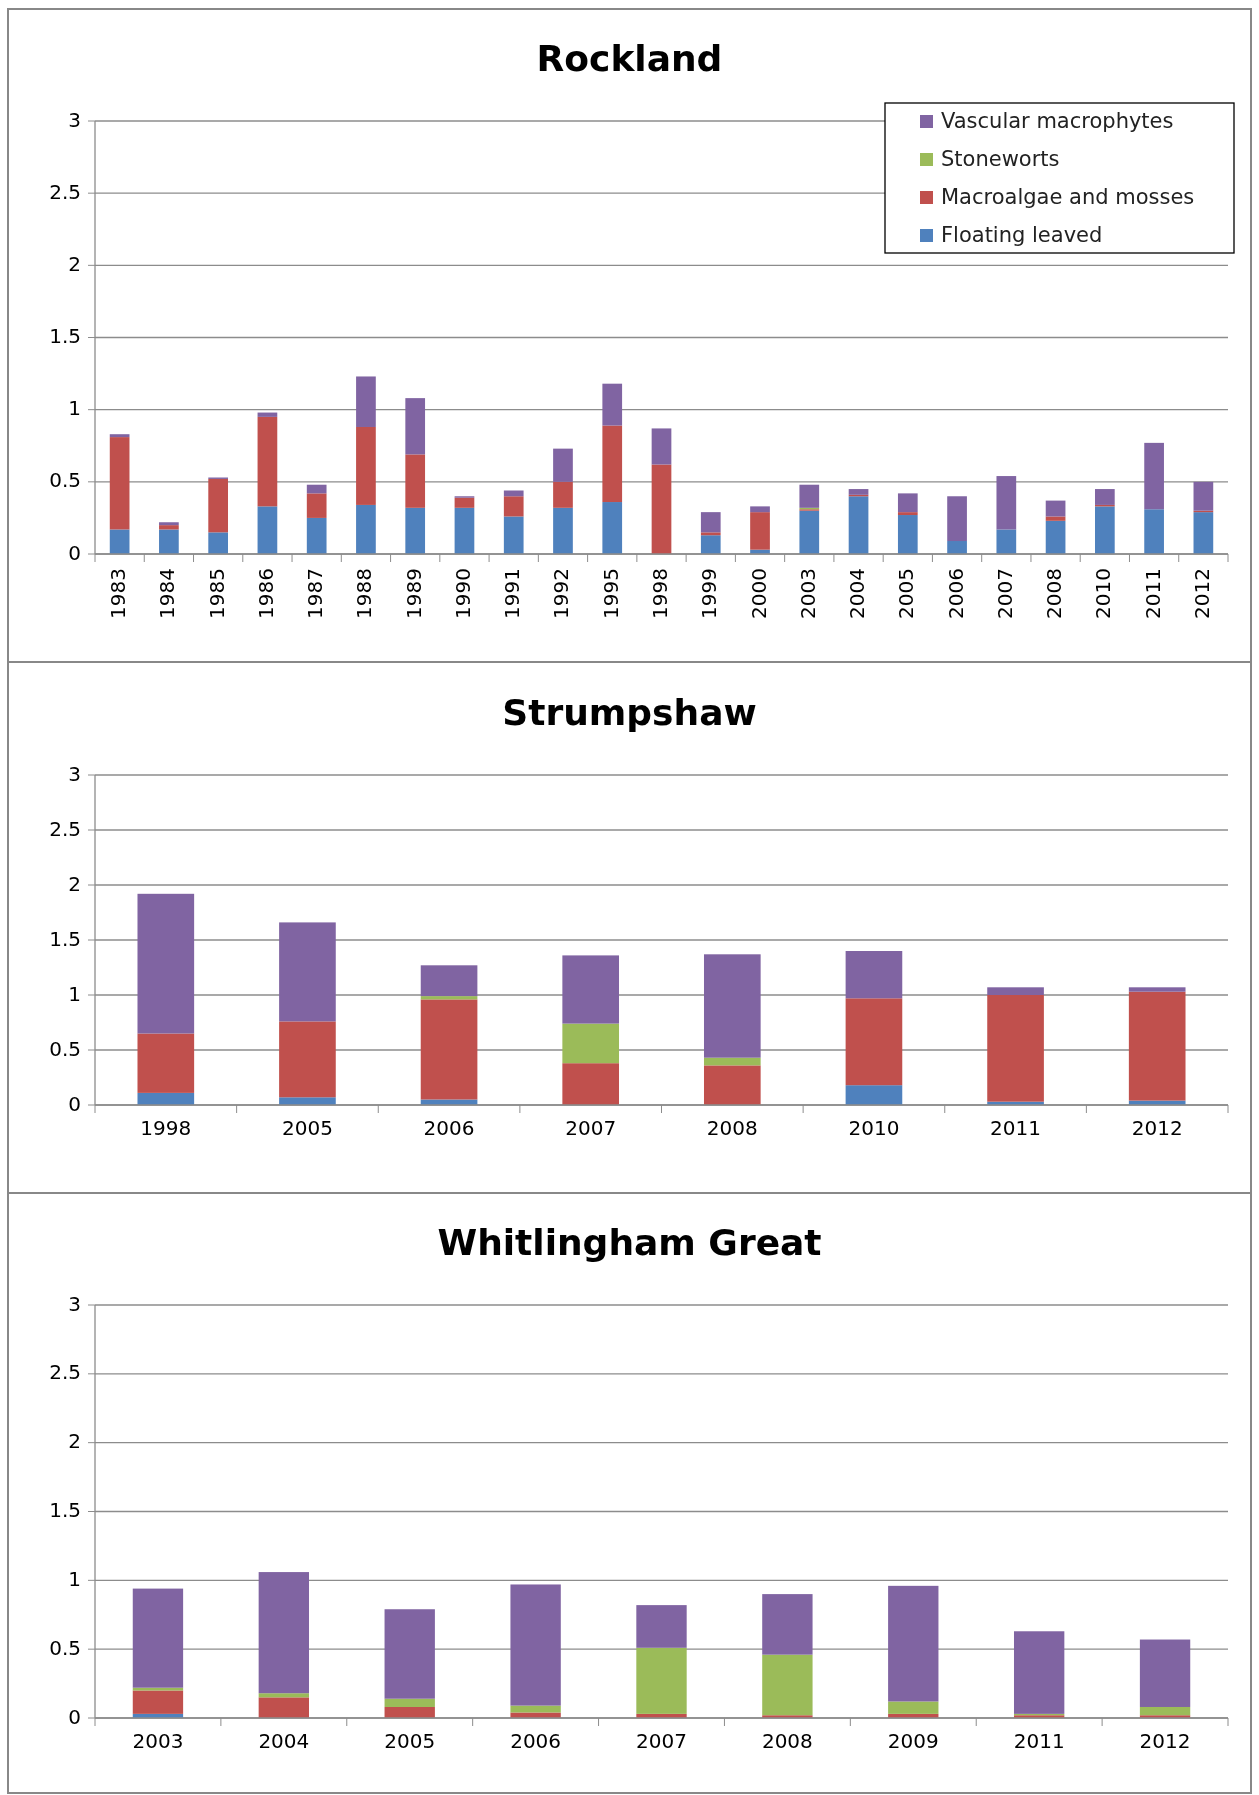  I want to click on x-tick-label: 1985, so click(216, 593).